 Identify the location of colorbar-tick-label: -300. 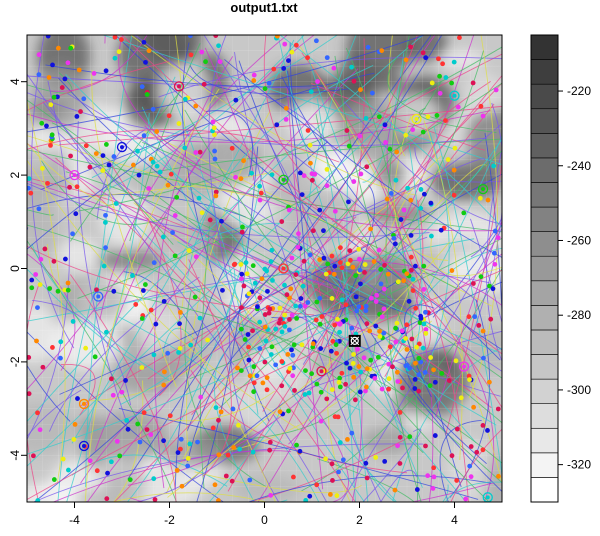
(579, 390).